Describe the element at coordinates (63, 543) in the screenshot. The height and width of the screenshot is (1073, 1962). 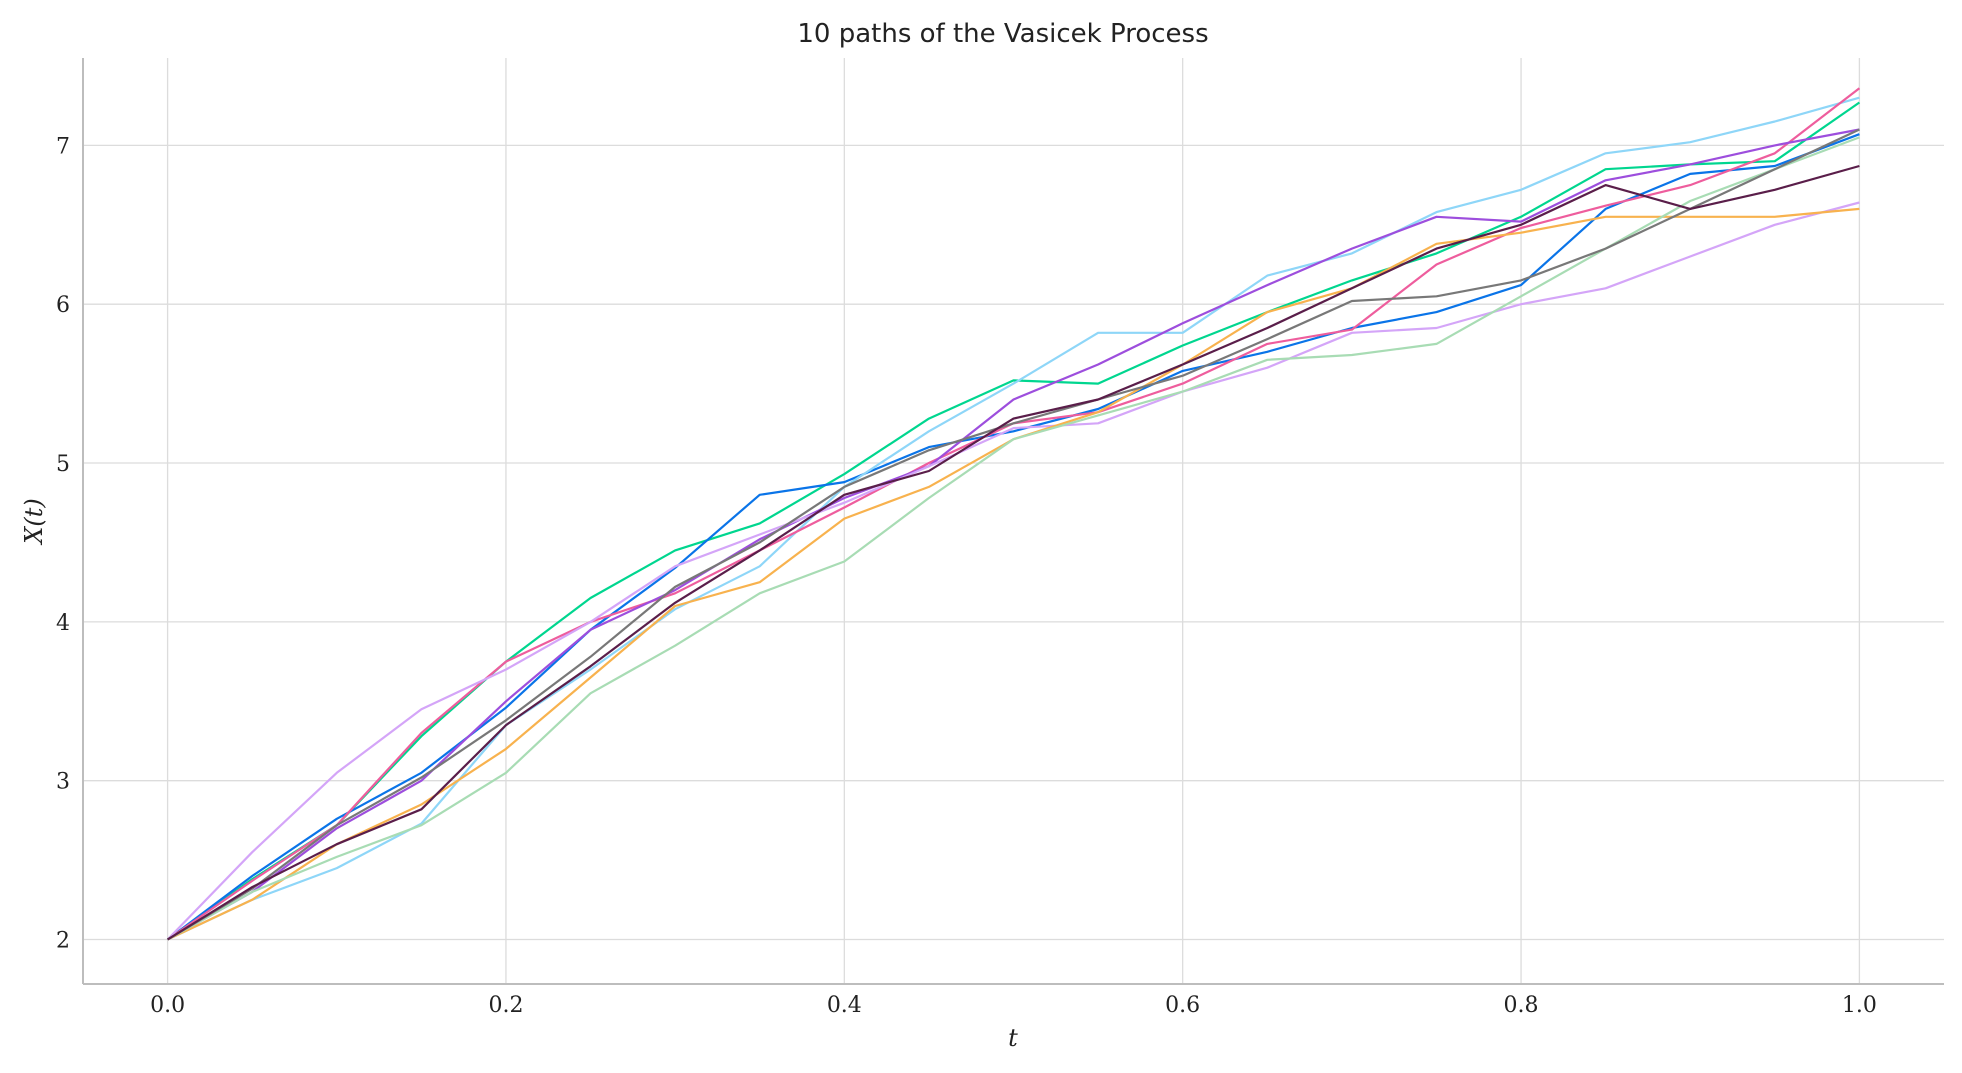
I see `y-tick-labels: 2 3 4 5 6 7` at that location.